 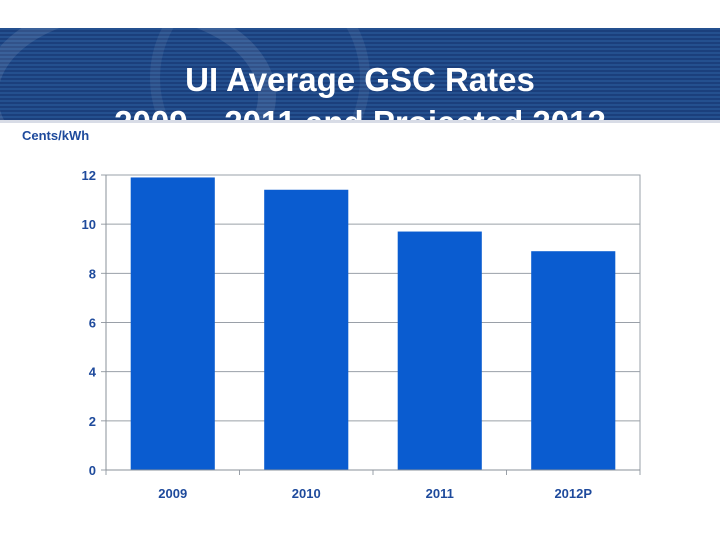 I want to click on y-tick-label: 0, so click(x=92, y=470).